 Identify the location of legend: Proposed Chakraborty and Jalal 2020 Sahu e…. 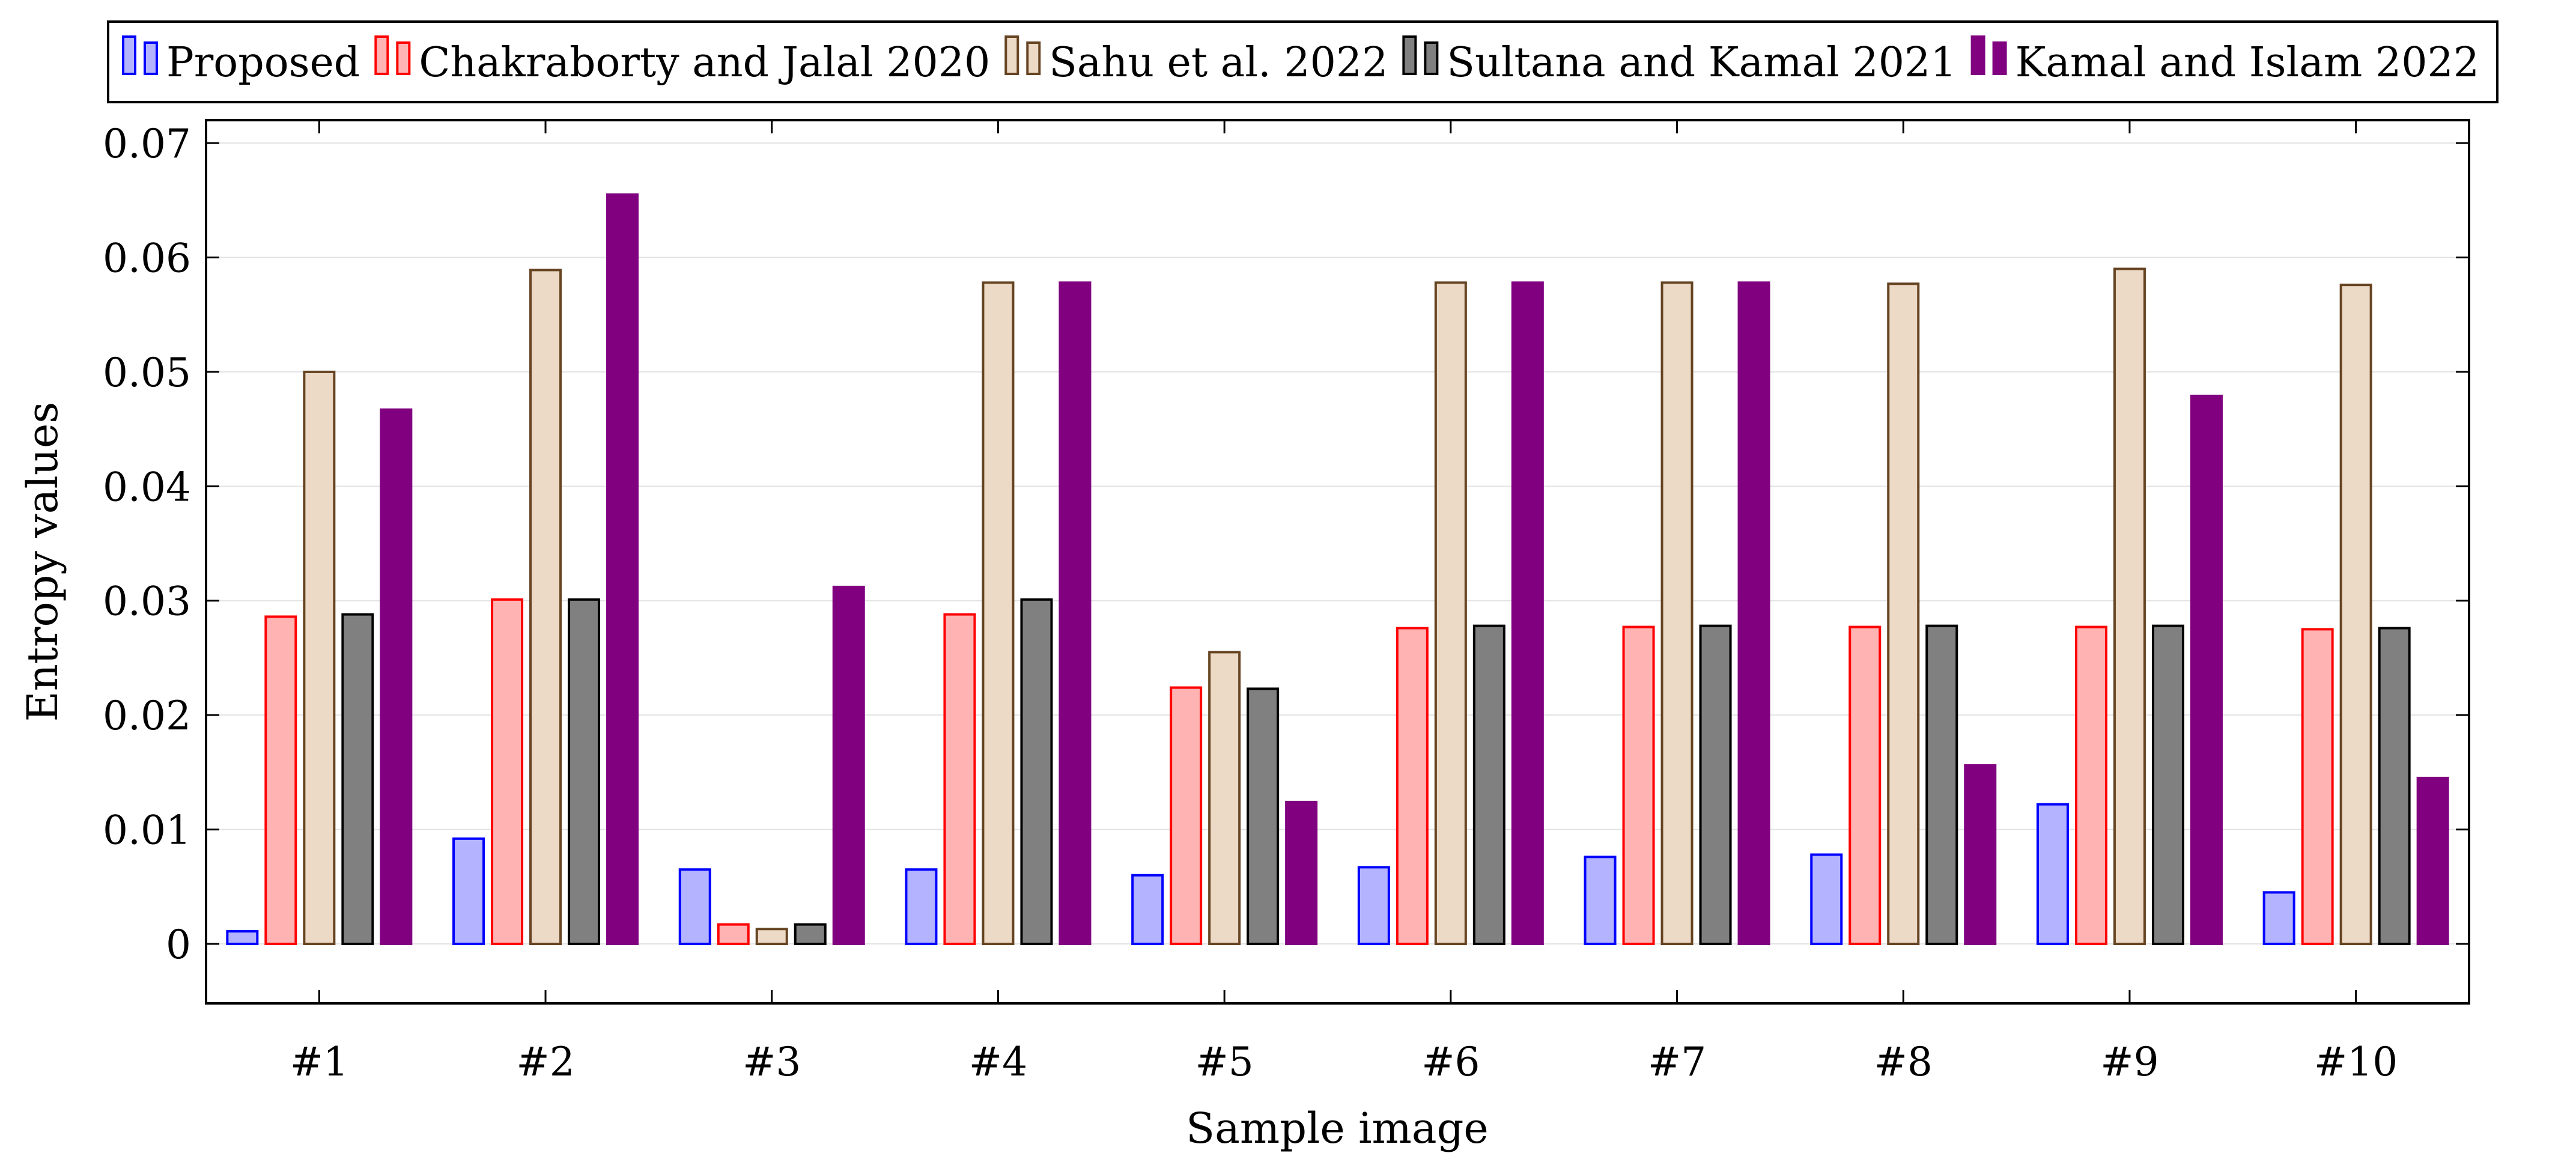
(1303, 61).